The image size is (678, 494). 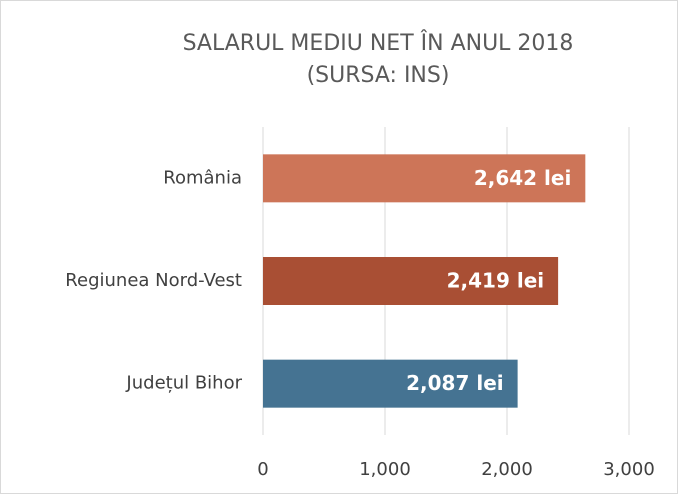 I want to click on chart-title: SALARUL MEDIU NET ÎN ANUL 2018, so click(x=378, y=43).